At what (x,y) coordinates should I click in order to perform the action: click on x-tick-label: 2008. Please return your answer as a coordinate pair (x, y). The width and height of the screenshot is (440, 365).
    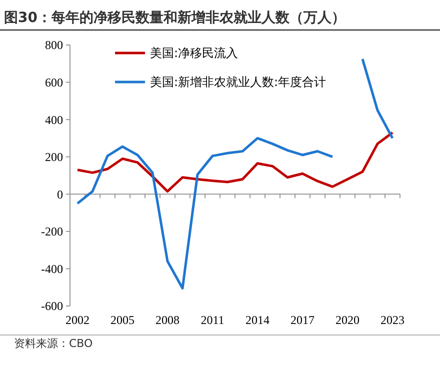
    Looking at the image, I should click on (168, 320).